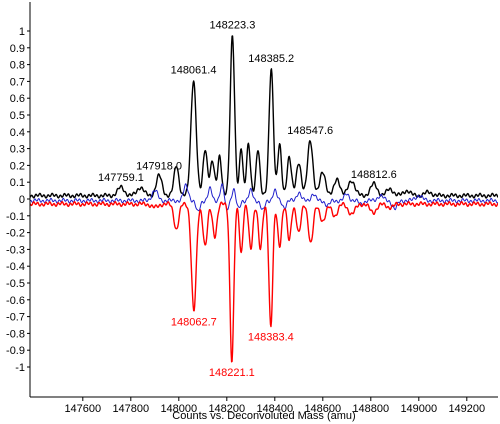 This screenshot has width=500, height=424. Describe the element at coordinates (226, 409) in the screenshot. I see `x-tick-label: 148200` at that location.